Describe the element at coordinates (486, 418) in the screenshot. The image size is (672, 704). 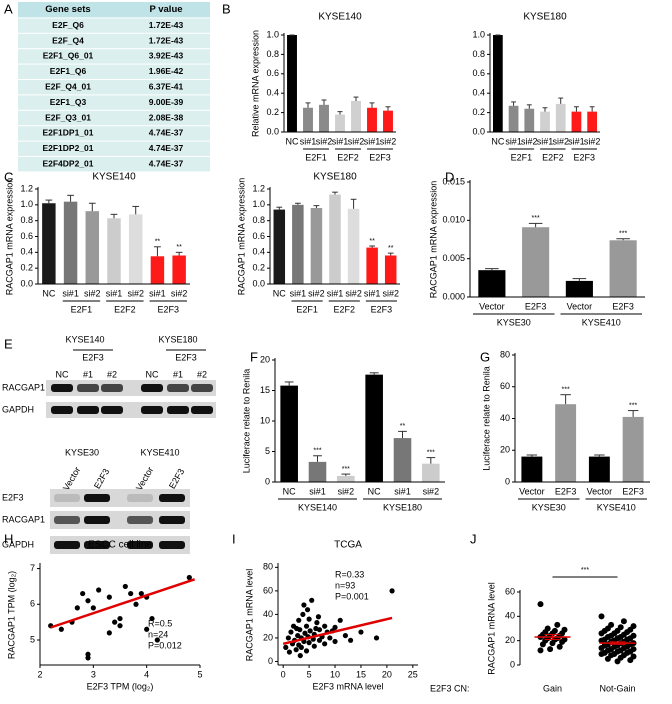
I see `y-axis-label: Luciferace relate to Renila` at that location.